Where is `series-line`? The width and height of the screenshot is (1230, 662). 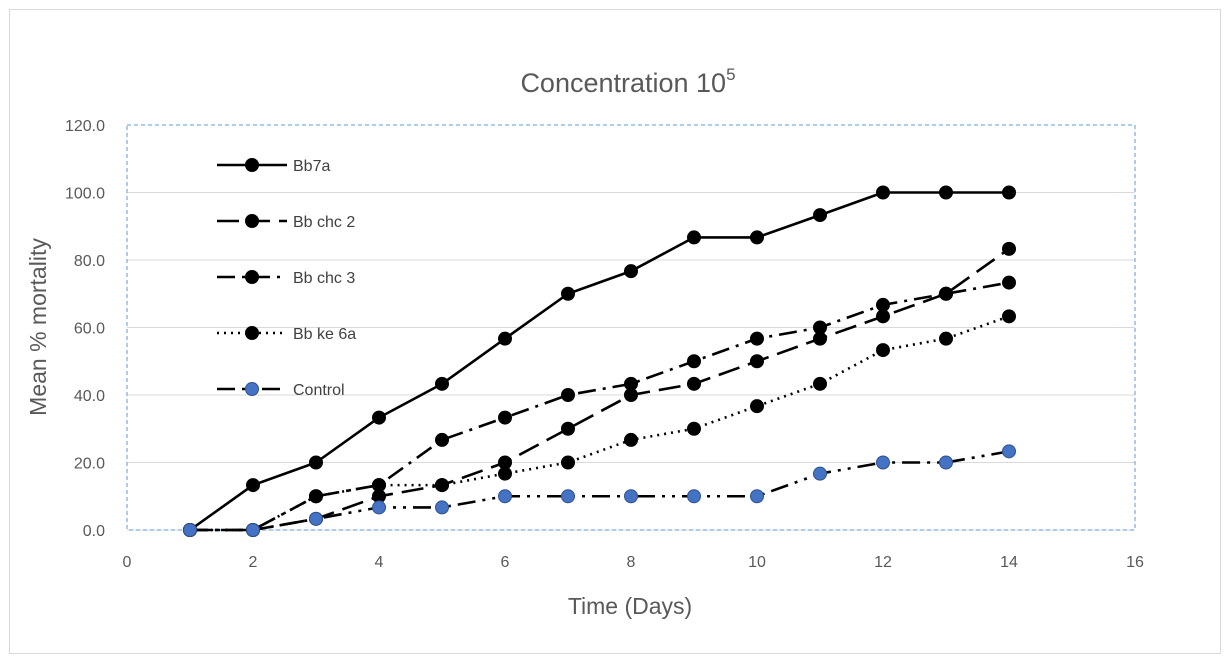
series-line is located at coordinates (600, 491).